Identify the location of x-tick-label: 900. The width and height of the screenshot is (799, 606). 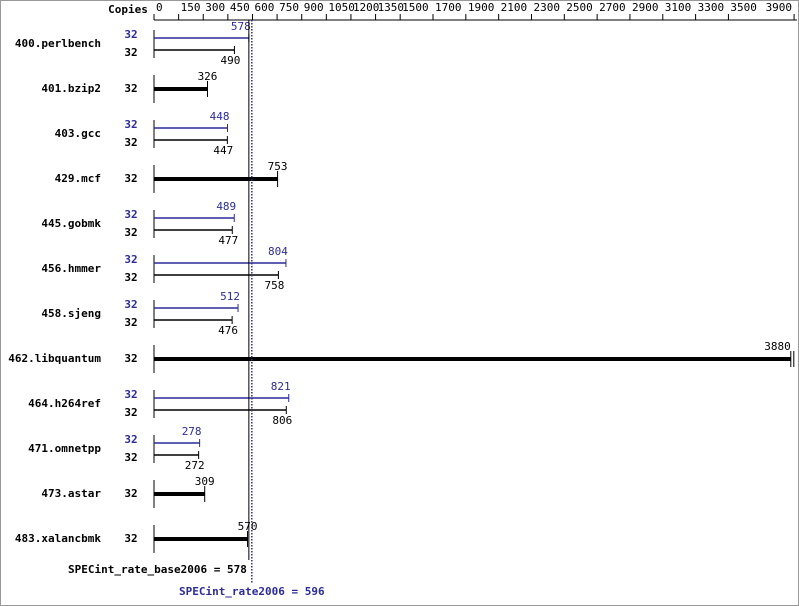
(314, 7).